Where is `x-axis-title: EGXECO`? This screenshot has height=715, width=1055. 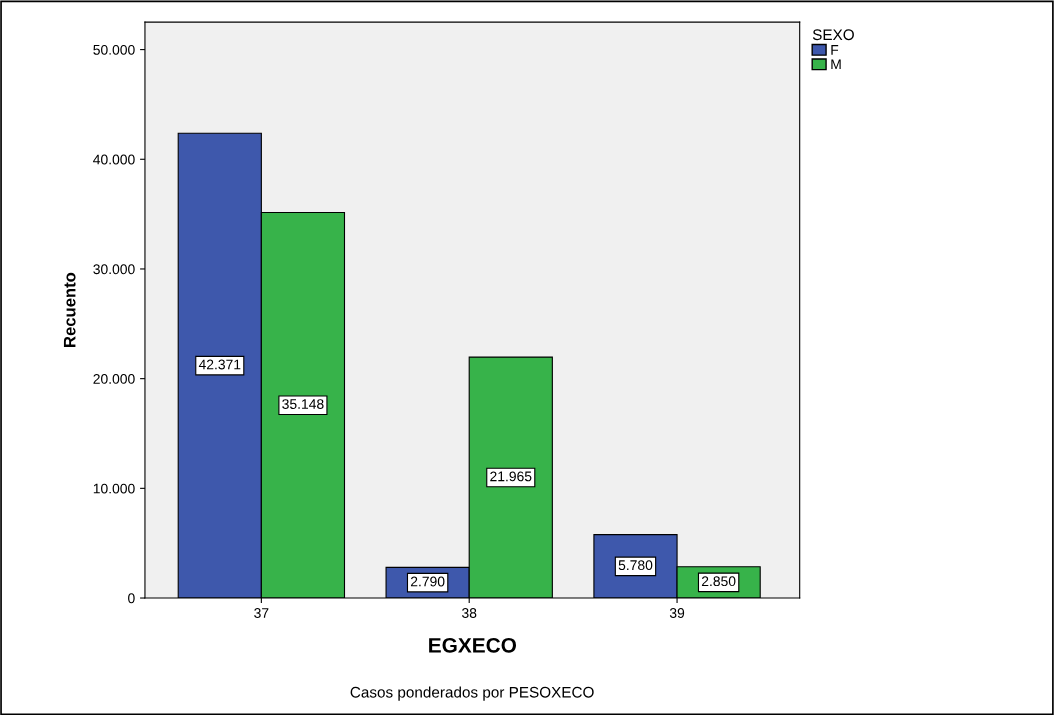
x-axis-title: EGXECO is located at coordinates (473, 645).